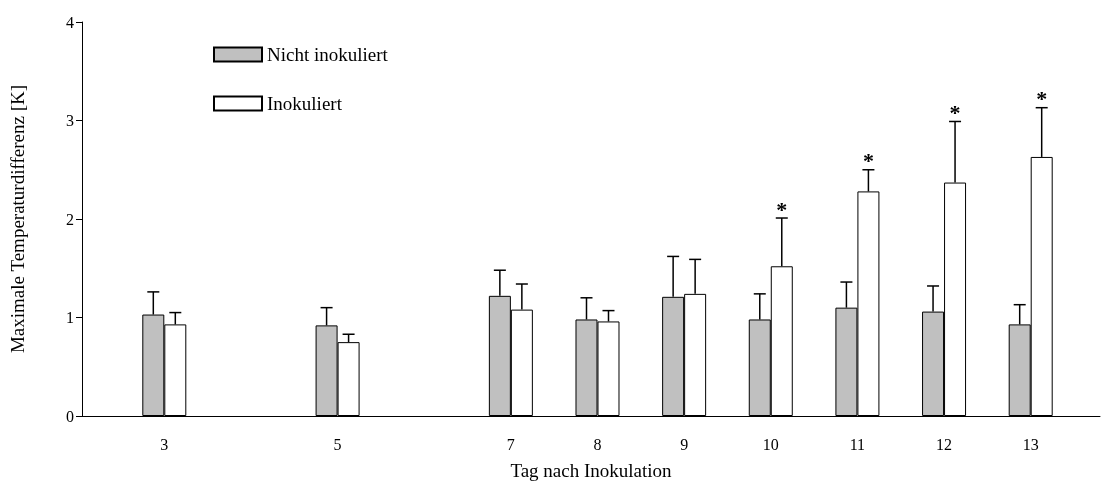 The height and width of the screenshot is (489, 1102). What do you see at coordinates (770, 444) in the screenshot?
I see `x-tick-label: 10` at bounding box center [770, 444].